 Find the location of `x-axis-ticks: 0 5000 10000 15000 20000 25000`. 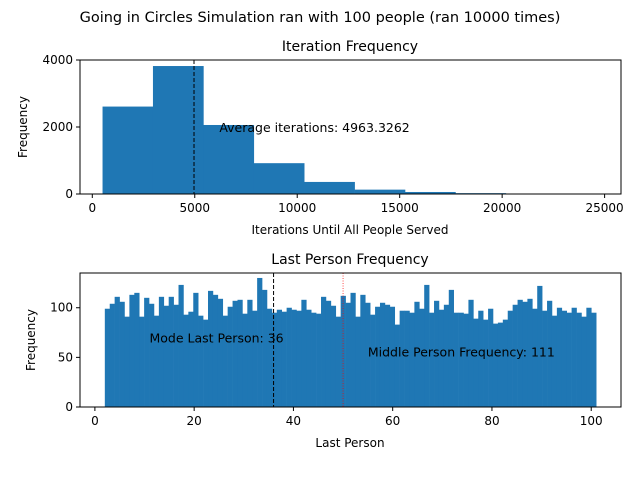

x-axis-ticks: 0 5000 10000 15000 20000 25000 is located at coordinates (356, 204).